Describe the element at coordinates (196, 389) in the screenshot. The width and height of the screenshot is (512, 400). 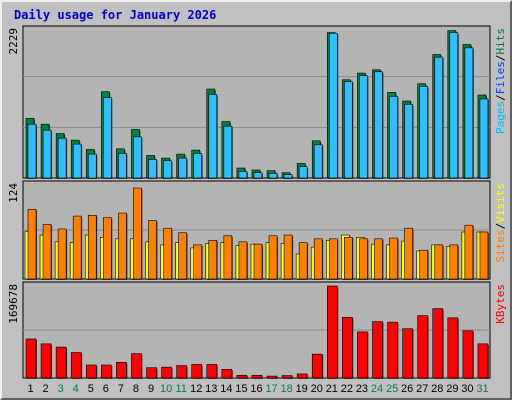
I see `day-label-12: 12` at that location.